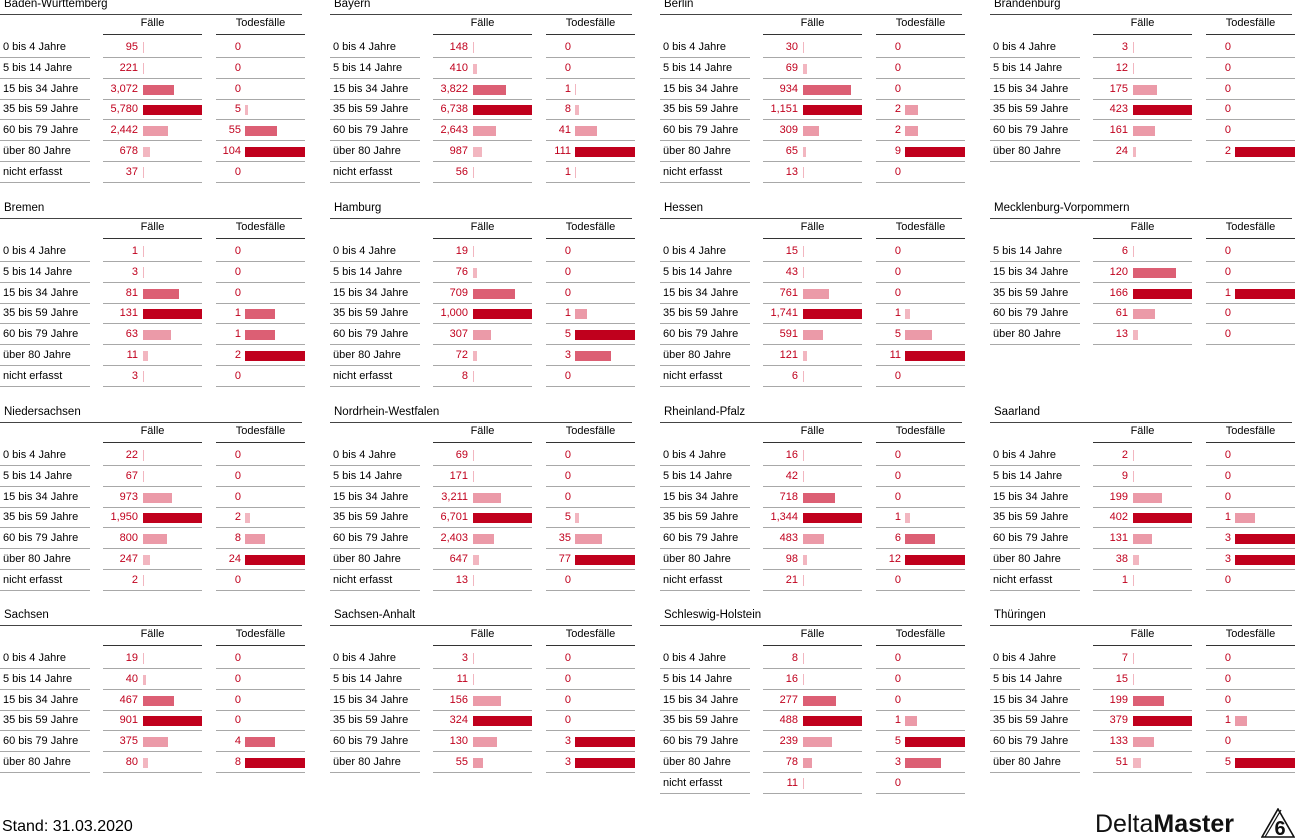 Image resolution: width=1297 pixels, height=839 pixels. Describe the element at coordinates (920, 442) in the screenshot. I see `header-rule-todesfaelle` at that location.